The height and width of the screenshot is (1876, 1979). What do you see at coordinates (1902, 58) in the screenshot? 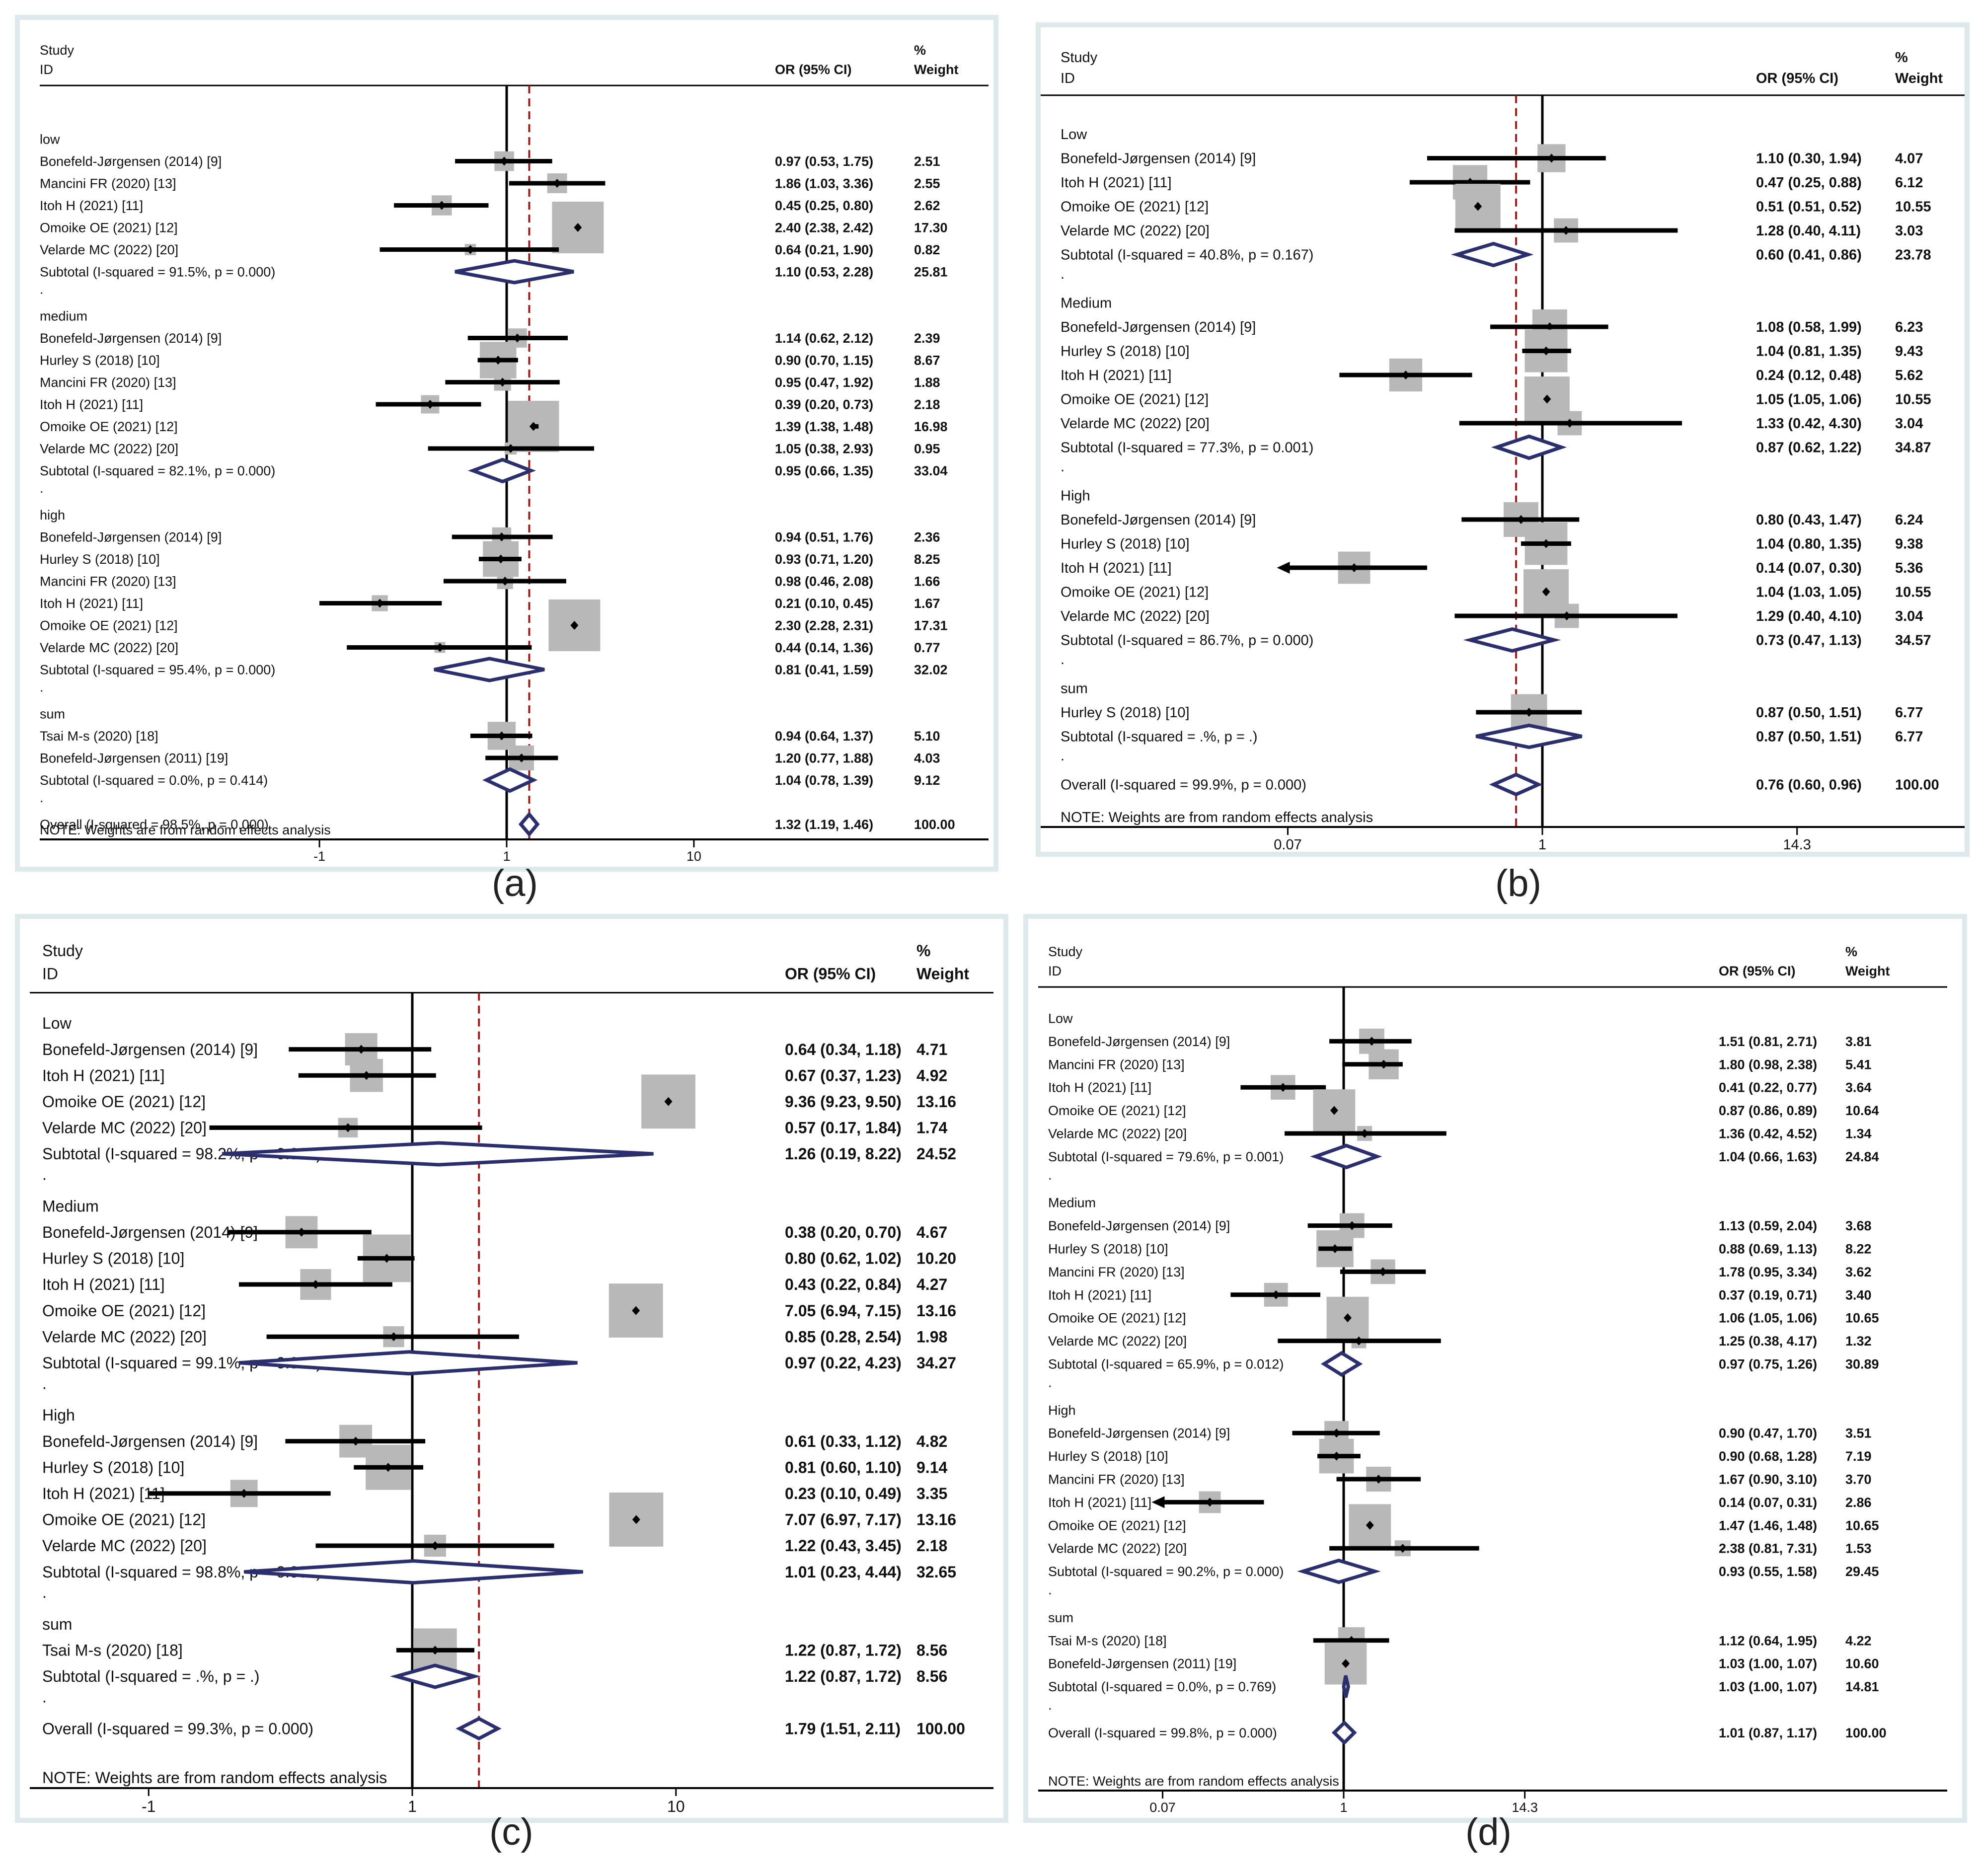
I see `header-percent: %` at bounding box center [1902, 58].